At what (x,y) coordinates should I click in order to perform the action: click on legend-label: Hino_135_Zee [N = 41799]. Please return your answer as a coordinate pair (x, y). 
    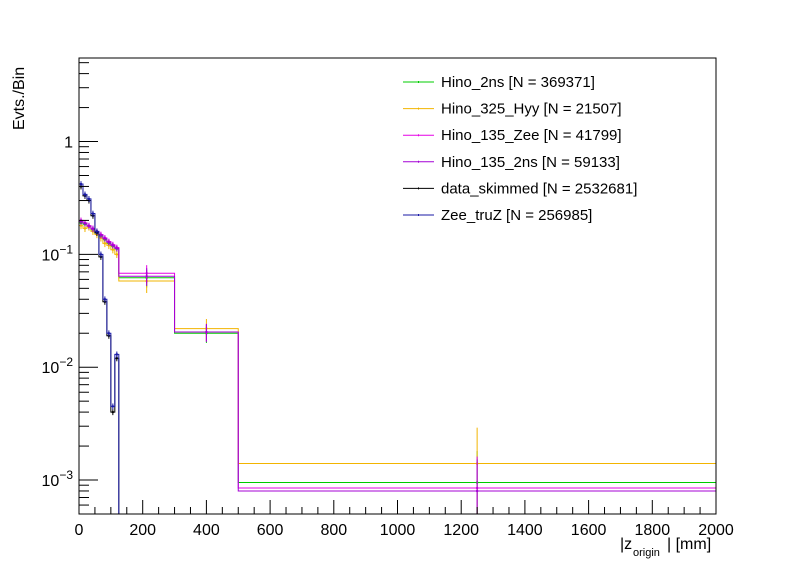
    Looking at the image, I should click on (531, 135).